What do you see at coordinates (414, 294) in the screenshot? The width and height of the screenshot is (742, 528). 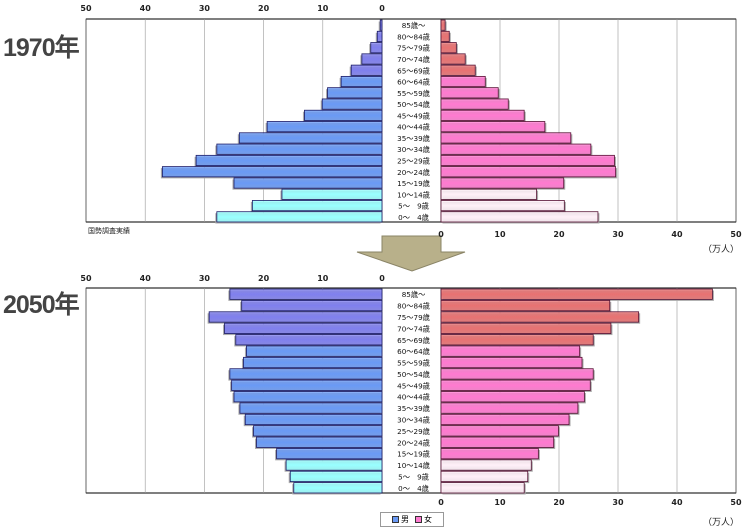 I see `age-group-label: 85歳～` at bounding box center [414, 294].